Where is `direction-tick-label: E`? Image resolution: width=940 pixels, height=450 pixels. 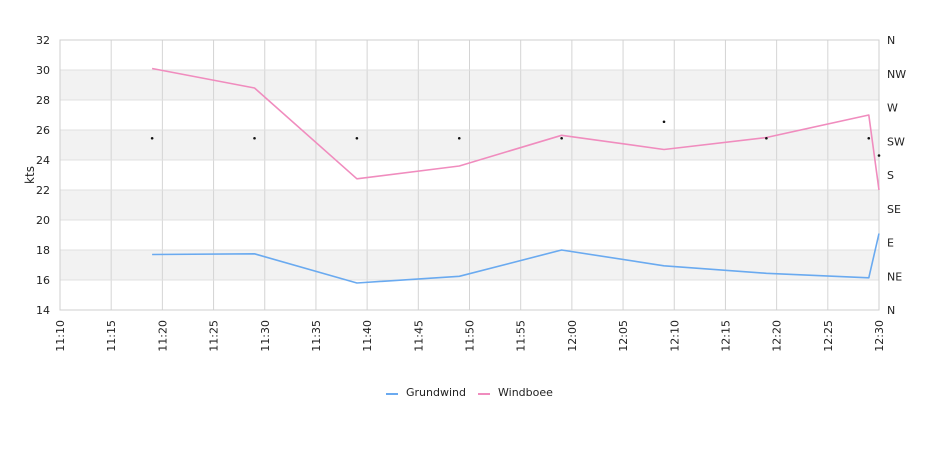 direction-tick-label: E is located at coordinates (890, 243).